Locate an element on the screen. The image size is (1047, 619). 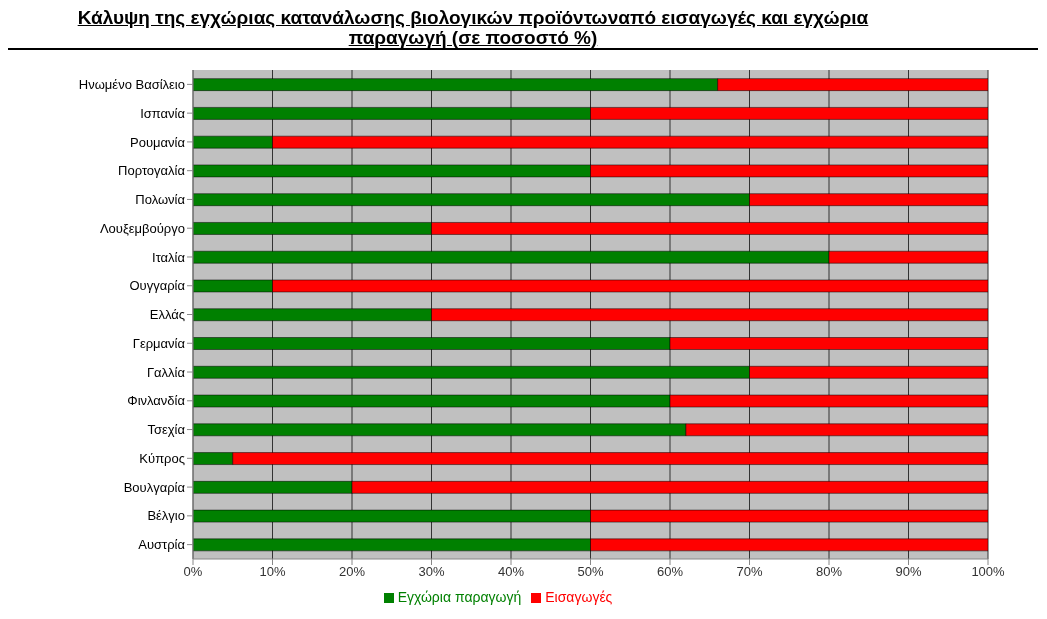
y-tick-label: Κύπρος is located at coordinates (162, 458).